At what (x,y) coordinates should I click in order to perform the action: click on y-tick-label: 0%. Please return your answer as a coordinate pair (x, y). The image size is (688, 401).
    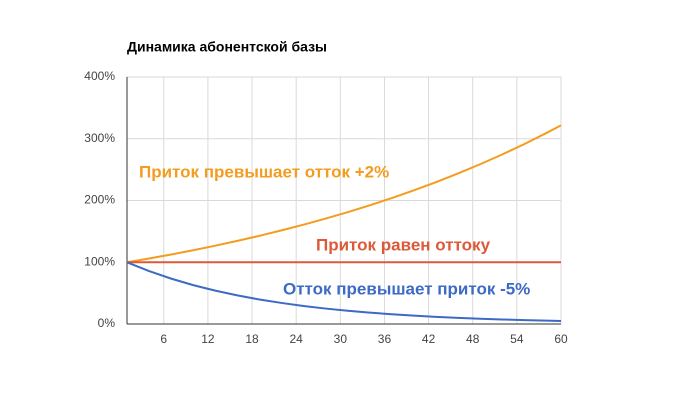
    Looking at the image, I should click on (107, 323).